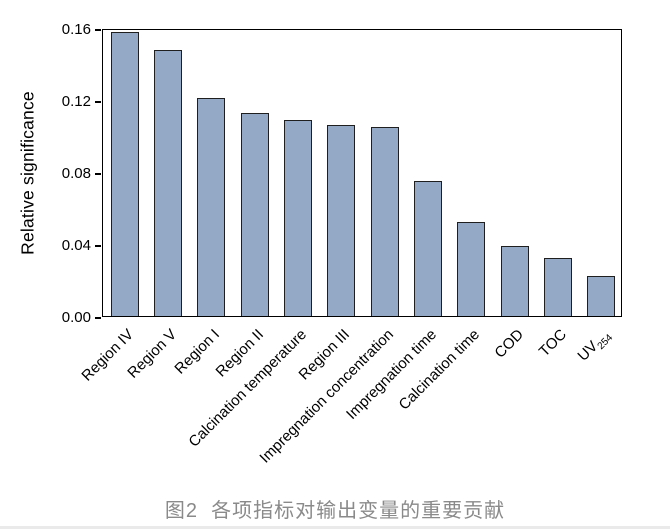 This screenshot has height=529, width=670. I want to click on figure-caption: 图2 各项指标对输出变量的重要贡献, so click(335, 511).